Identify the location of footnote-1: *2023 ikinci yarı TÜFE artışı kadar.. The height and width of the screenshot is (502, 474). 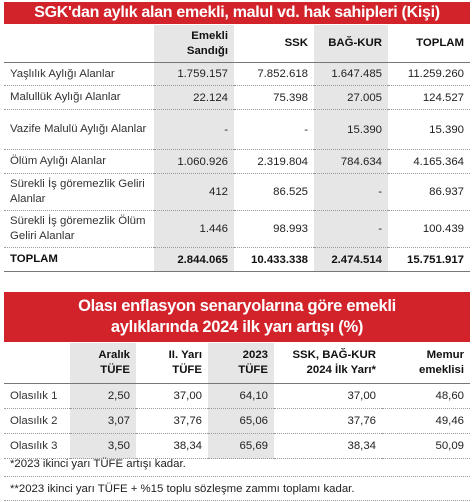
(98, 464).